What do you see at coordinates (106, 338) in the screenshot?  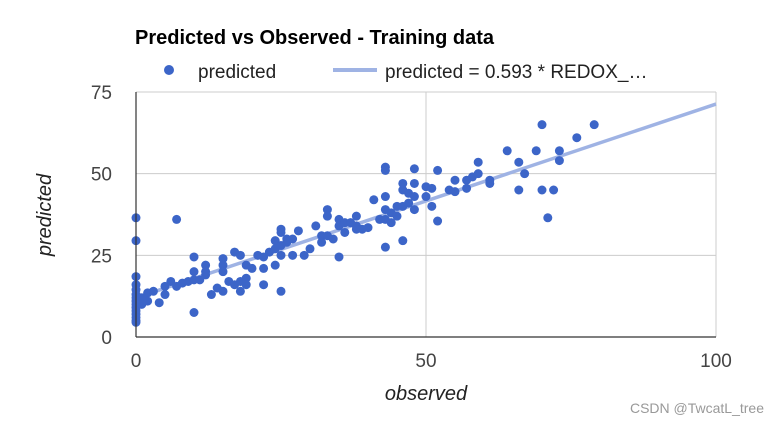 I see `y-tick-label: 0` at bounding box center [106, 338].